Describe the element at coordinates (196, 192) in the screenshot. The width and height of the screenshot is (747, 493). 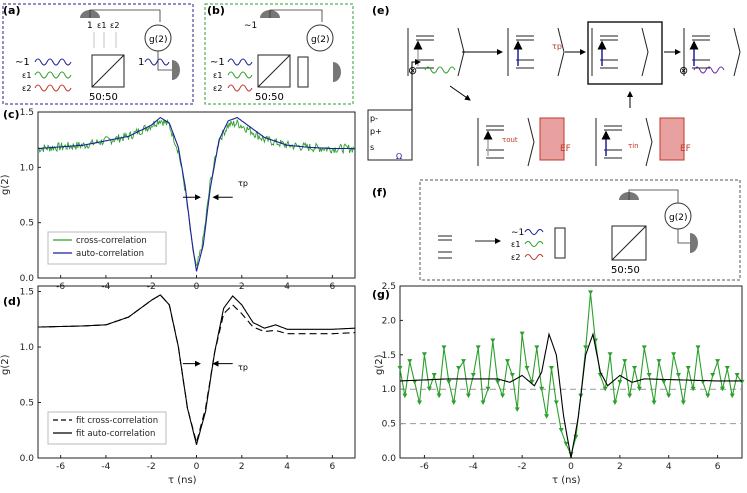
I see `series-line-cross-correlation` at that location.